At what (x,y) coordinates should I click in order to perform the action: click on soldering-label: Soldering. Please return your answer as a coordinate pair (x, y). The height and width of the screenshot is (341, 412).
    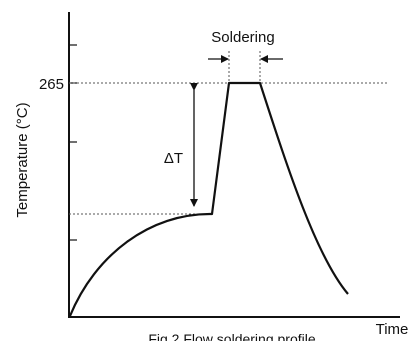
    Looking at the image, I should click on (242, 37).